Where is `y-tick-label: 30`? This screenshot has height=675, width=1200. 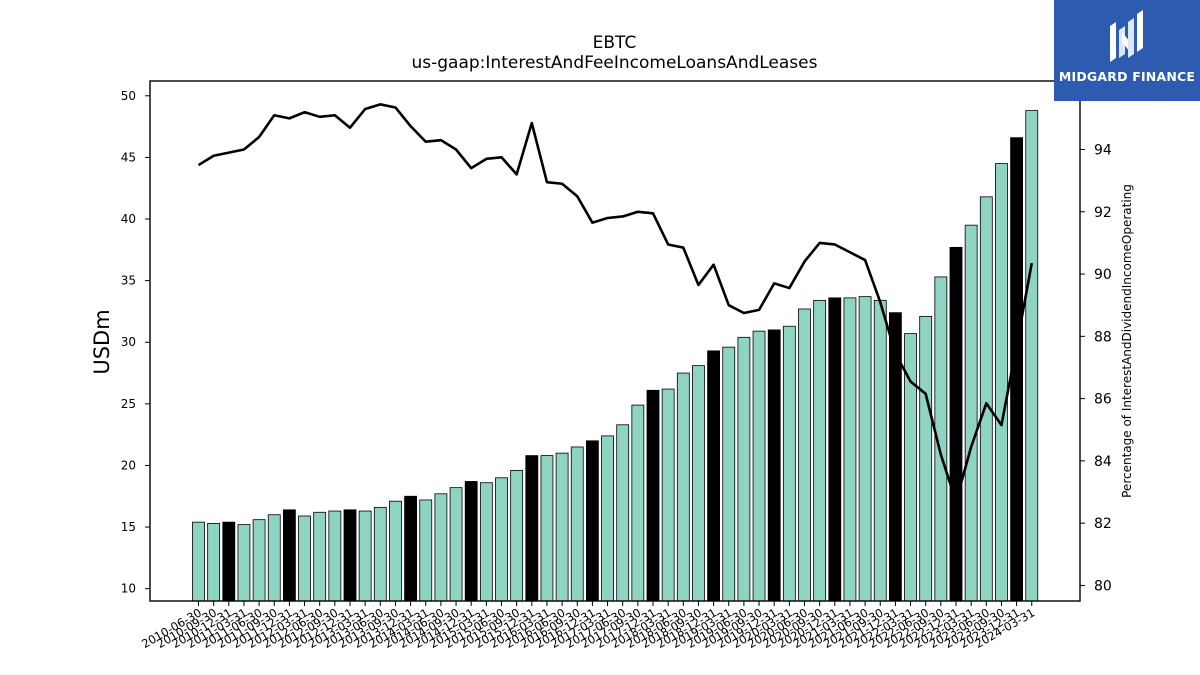 y-tick-label: 30 is located at coordinates (128, 342).